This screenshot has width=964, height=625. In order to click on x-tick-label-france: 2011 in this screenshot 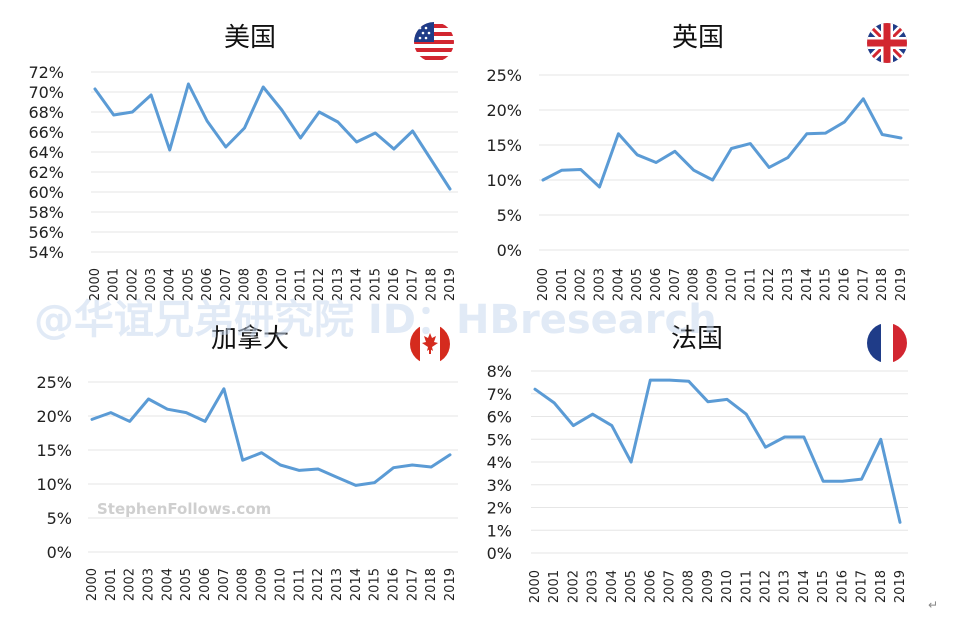, I will do `click(746, 586)`.